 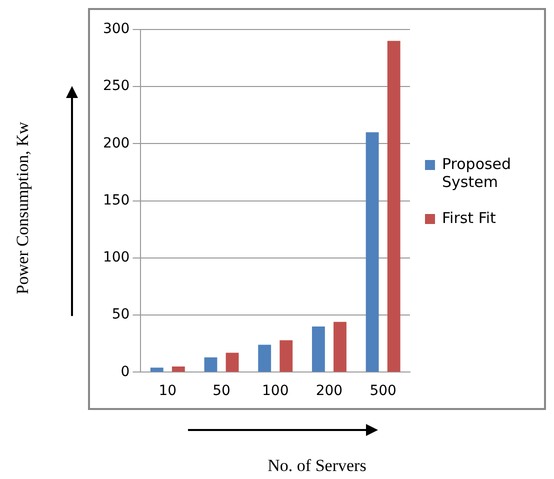 I want to click on y-tick-label: 250, so click(x=116, y=86).